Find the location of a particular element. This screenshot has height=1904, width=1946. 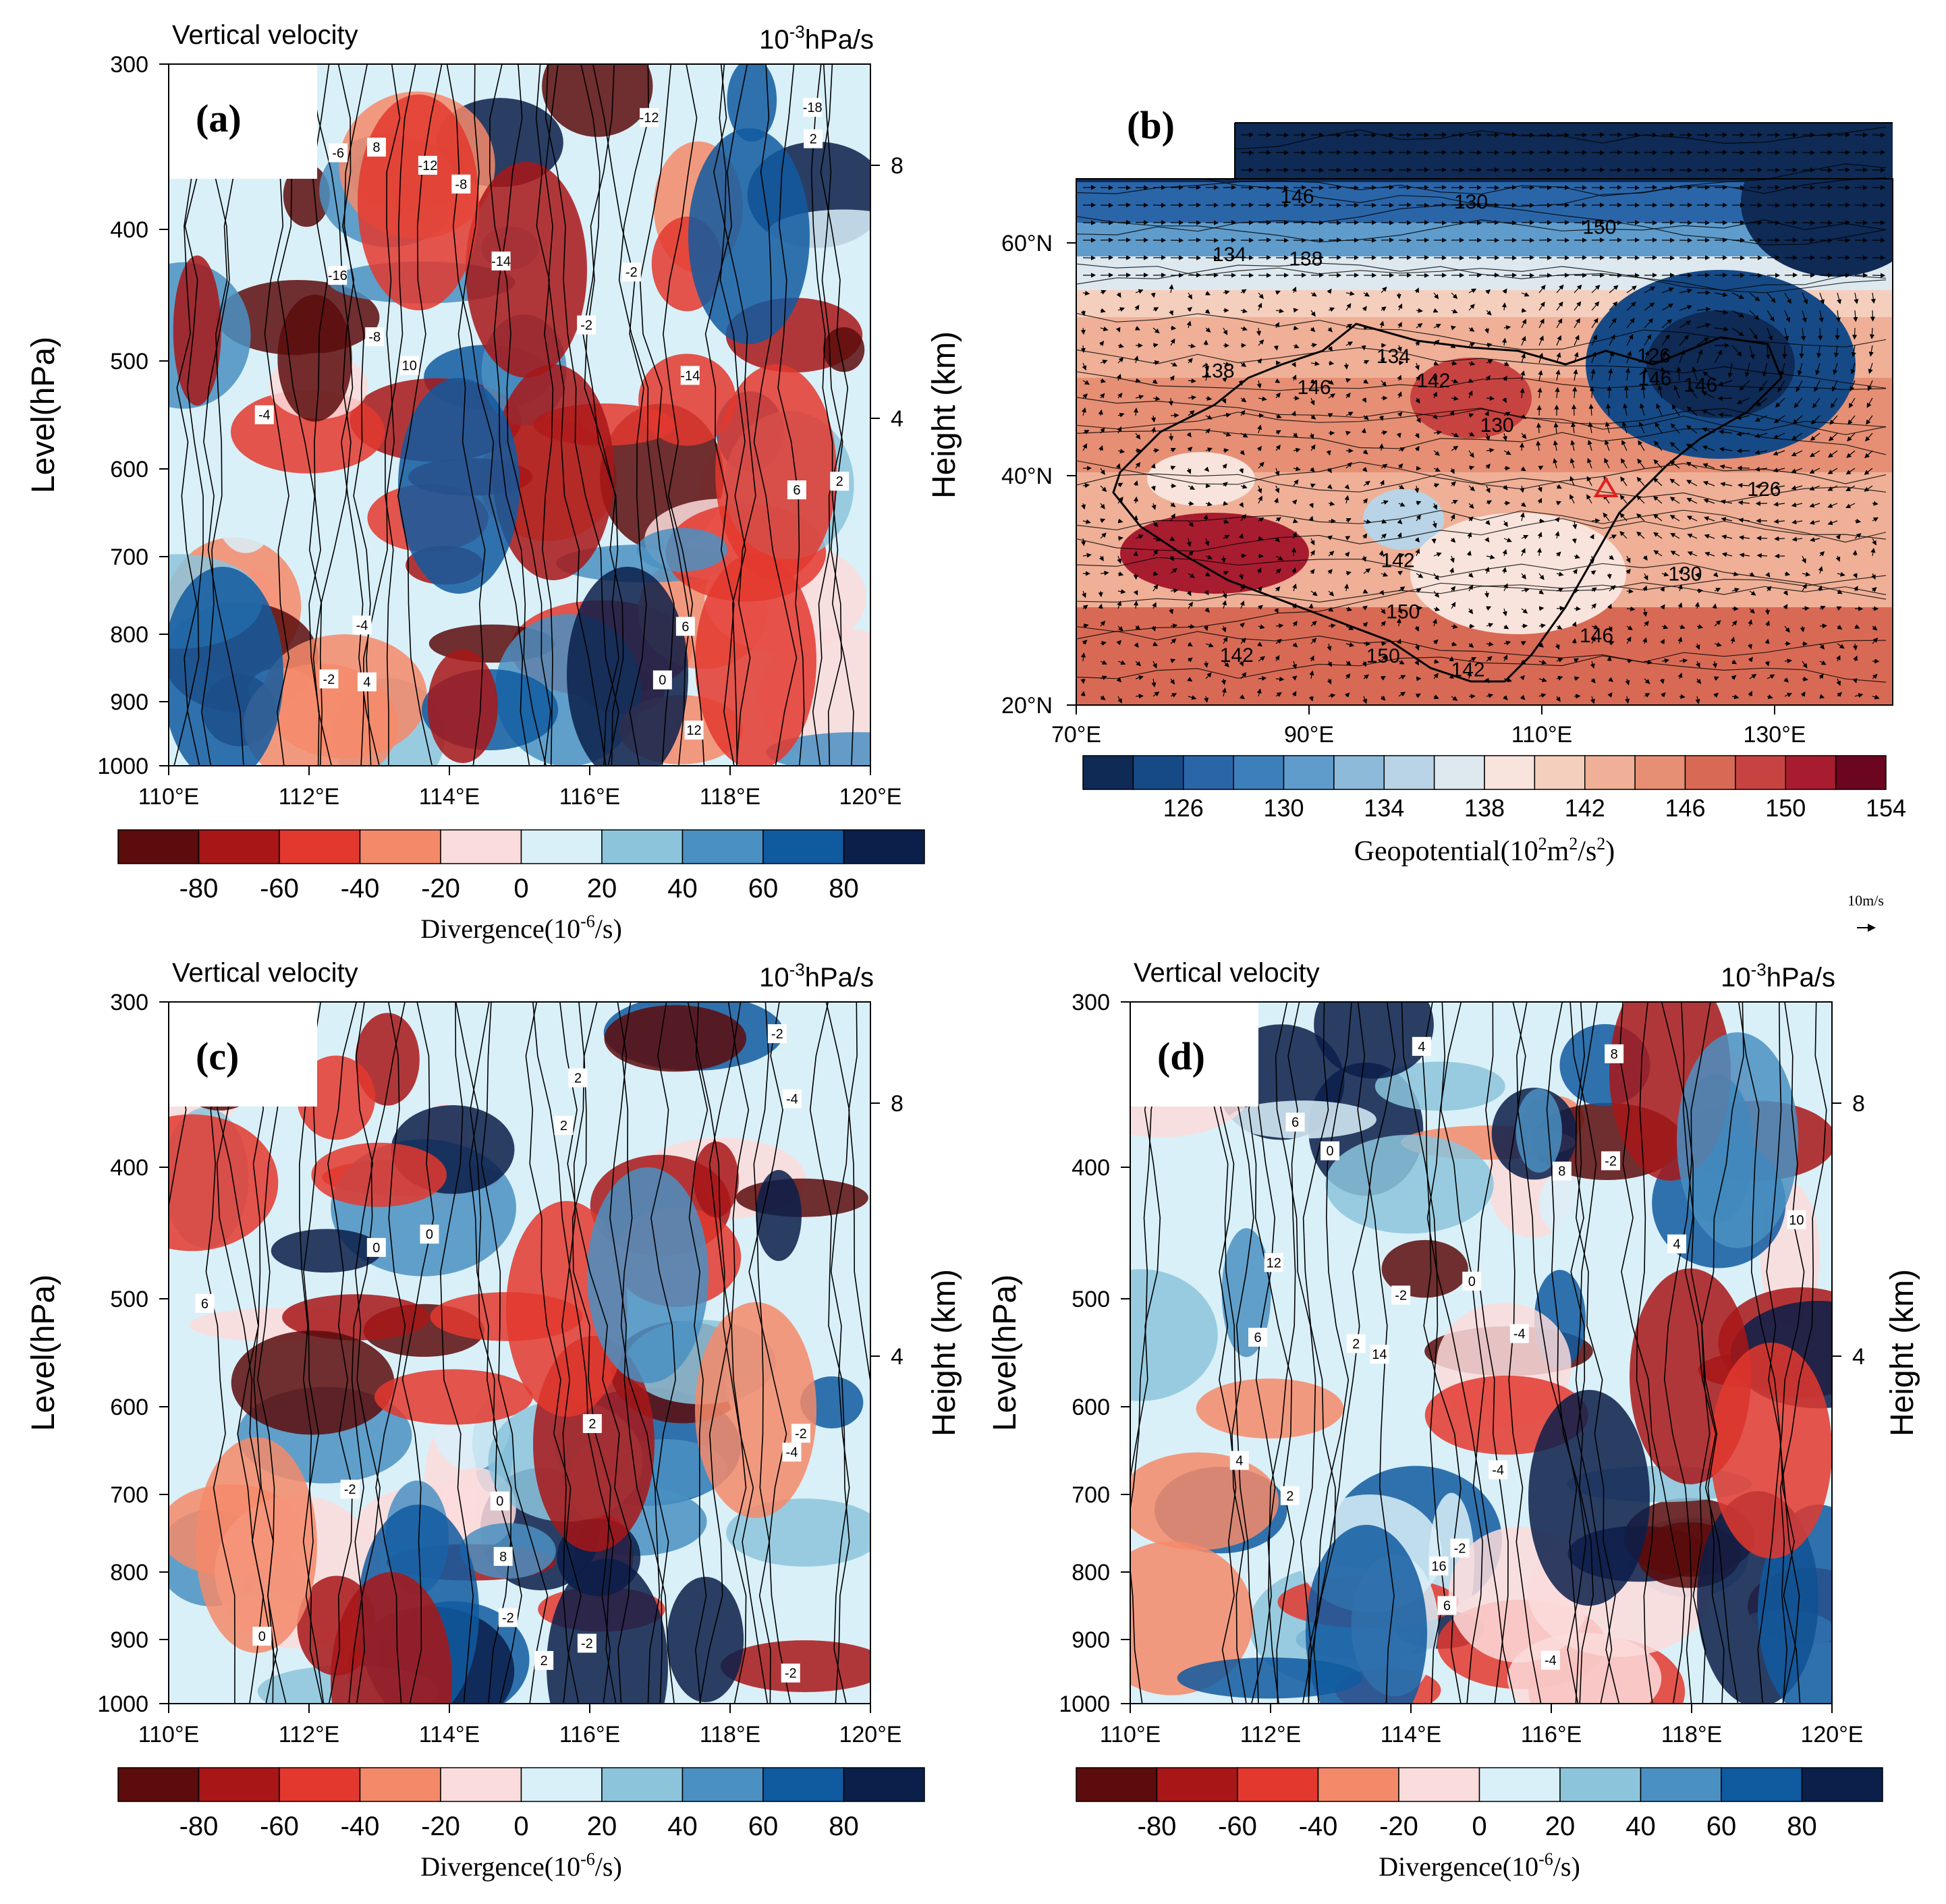

lon-tick-label: 110°E is located at coordinates (1541, 735).